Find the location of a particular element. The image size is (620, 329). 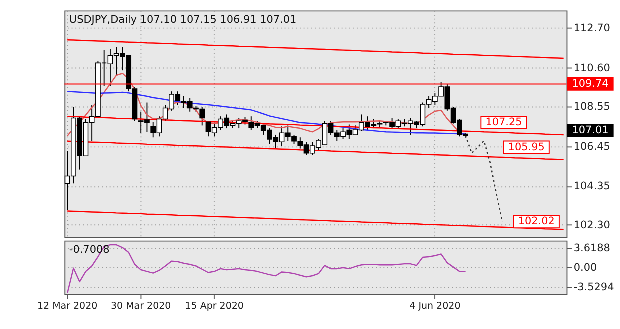

x-tick-label: 12 Mar 2020 is located at coordinates (67, 306).